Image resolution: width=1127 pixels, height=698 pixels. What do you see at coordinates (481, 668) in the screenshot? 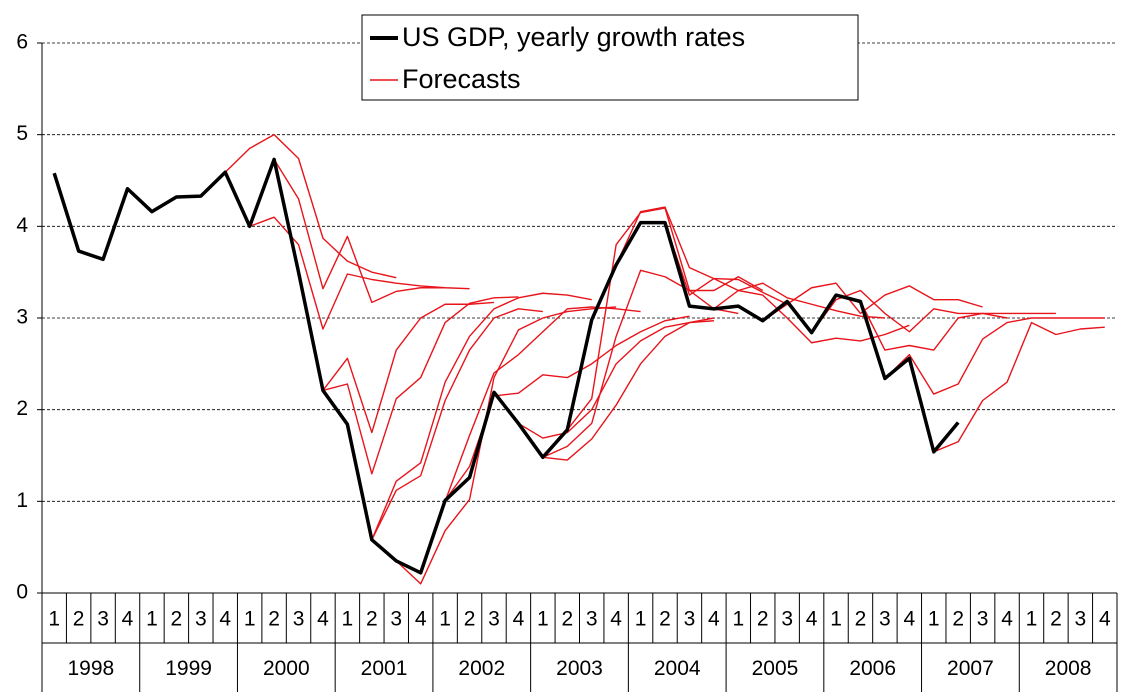
I see `year-label: 2002` at bounding box center [481, 668].